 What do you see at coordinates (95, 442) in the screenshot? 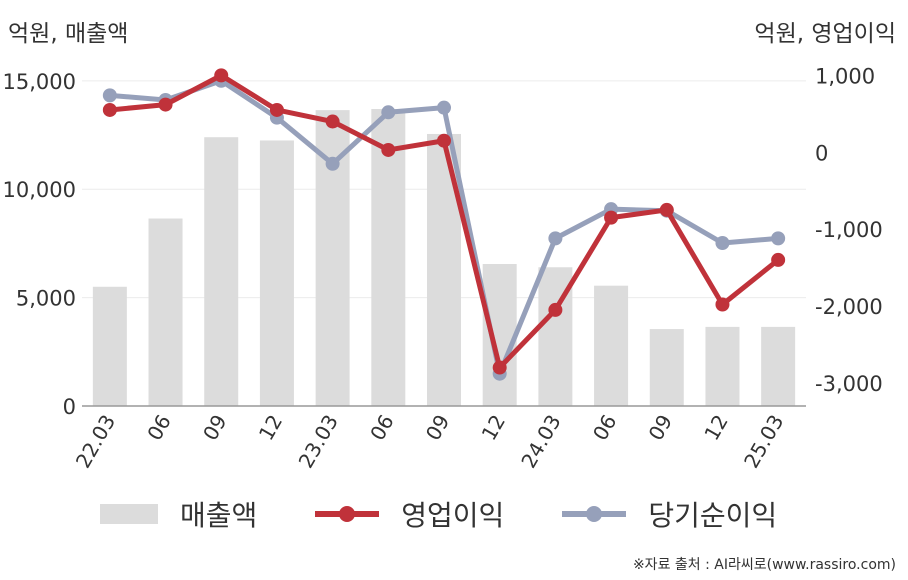
I see `x-tick-label: 22.03` at bounding box center [95, 442].